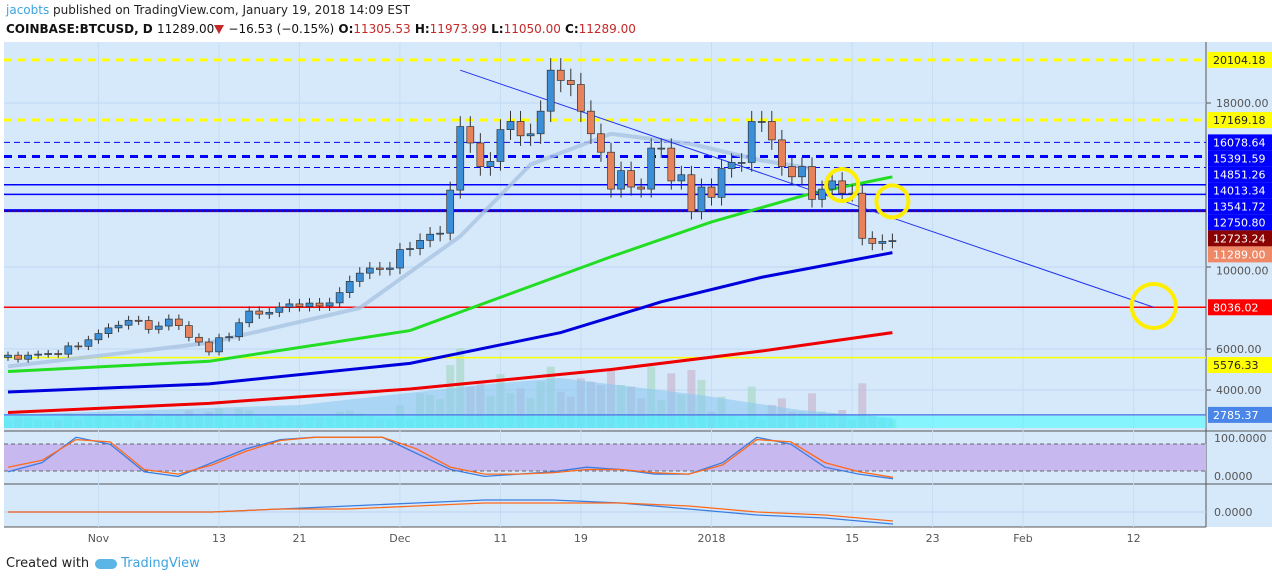  What do you see at coordinates (1236, 415) in the screenshot?
I see `level-label: 2785.37` at bounding box center [1236, 415].